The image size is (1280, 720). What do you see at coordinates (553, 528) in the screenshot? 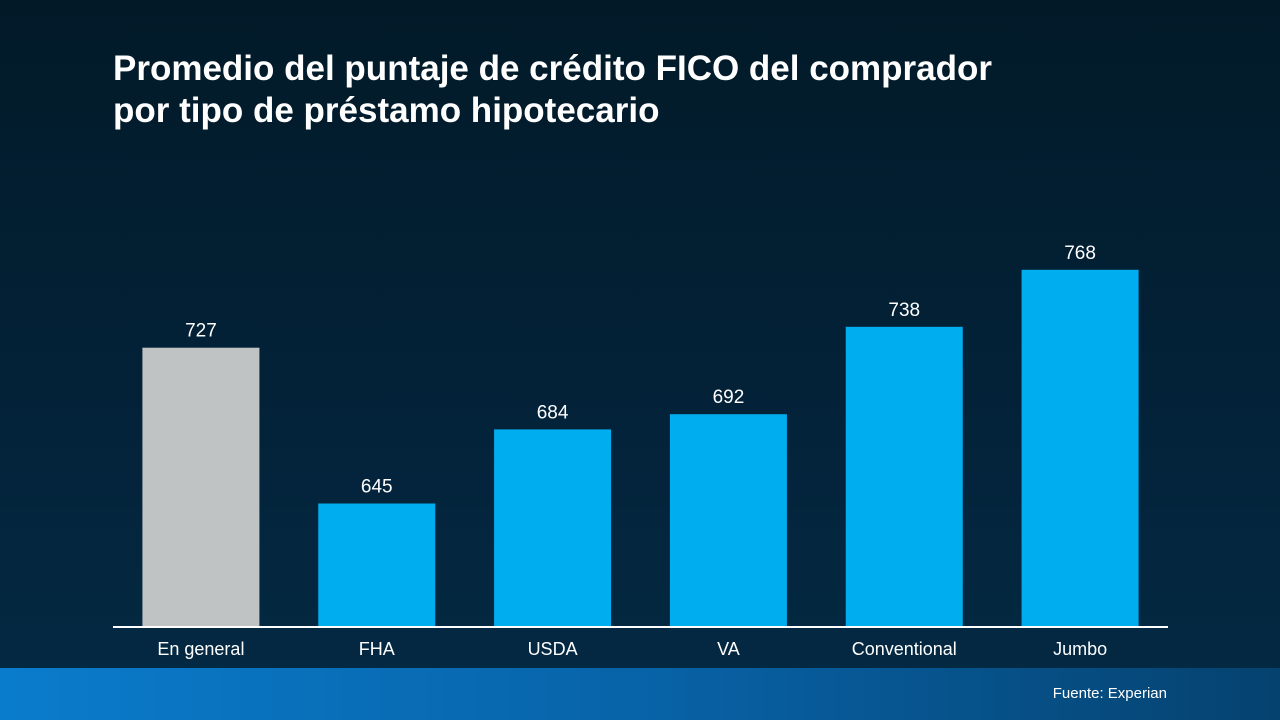
I see `bar-usda` at bounding box center [553, 528].